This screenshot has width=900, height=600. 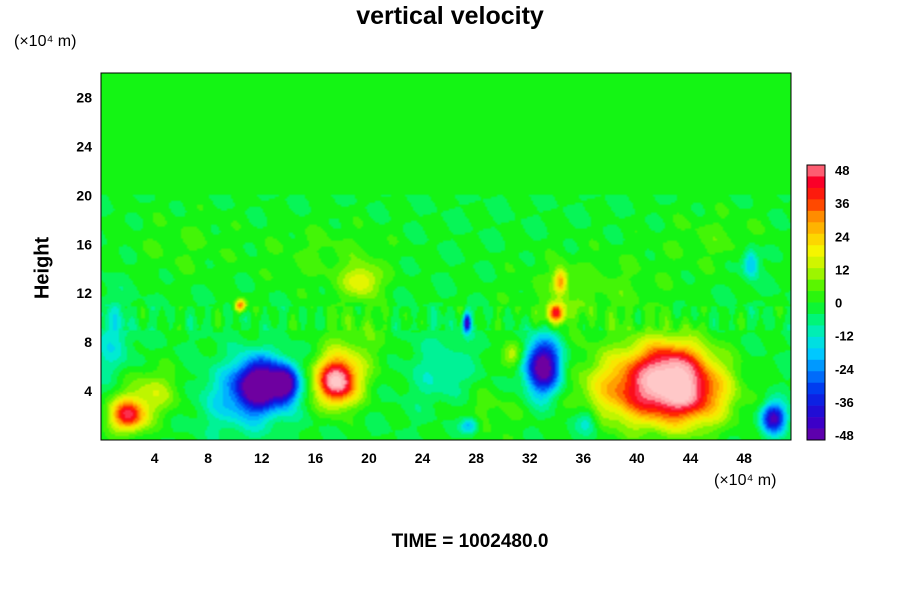 I want to click on y-tick-label: 24, so click(x=84, y=146).